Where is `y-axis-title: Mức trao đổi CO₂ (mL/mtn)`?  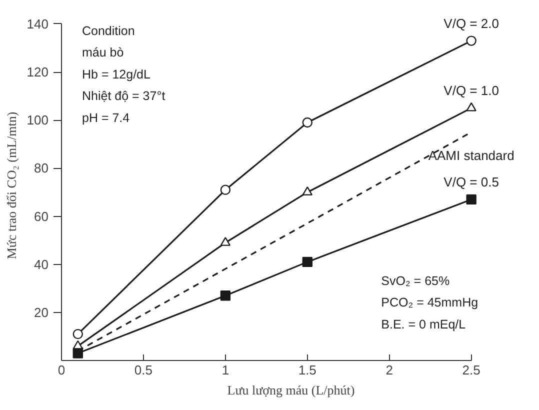
y-axis-title: Mức trao đổi CO₂ (mL/mtn) is located at coordinates (11, 186).